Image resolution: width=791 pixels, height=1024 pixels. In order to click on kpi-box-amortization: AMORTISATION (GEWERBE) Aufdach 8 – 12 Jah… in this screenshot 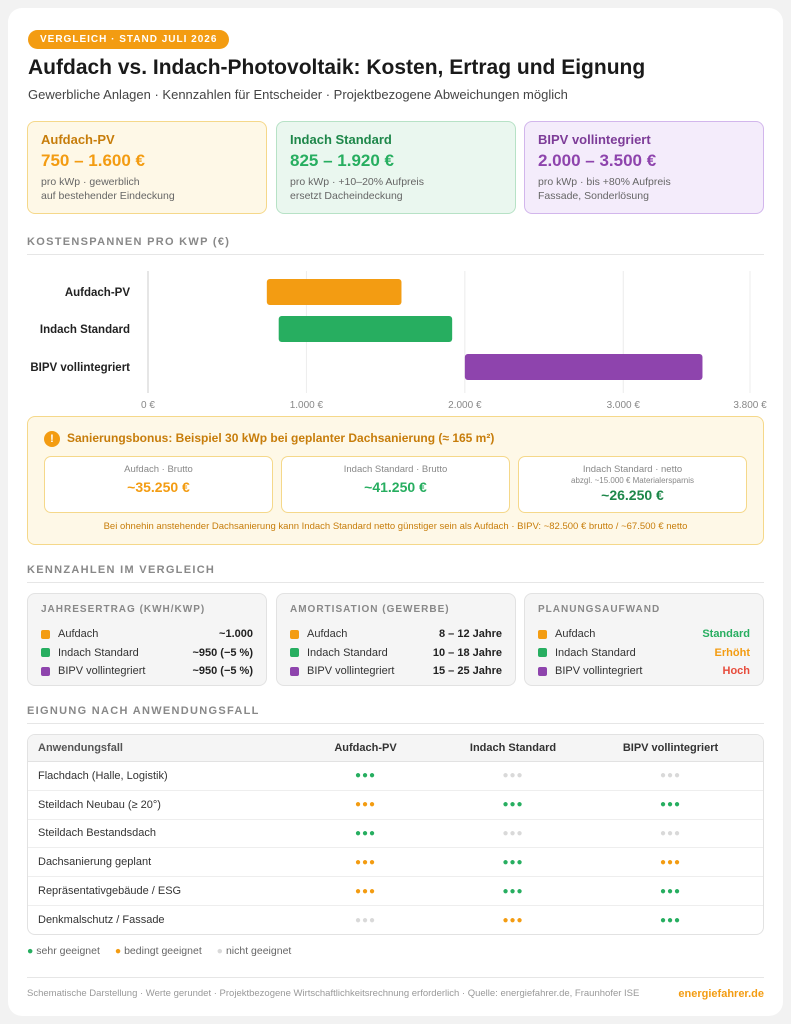, I will do `click(396, 639)`.